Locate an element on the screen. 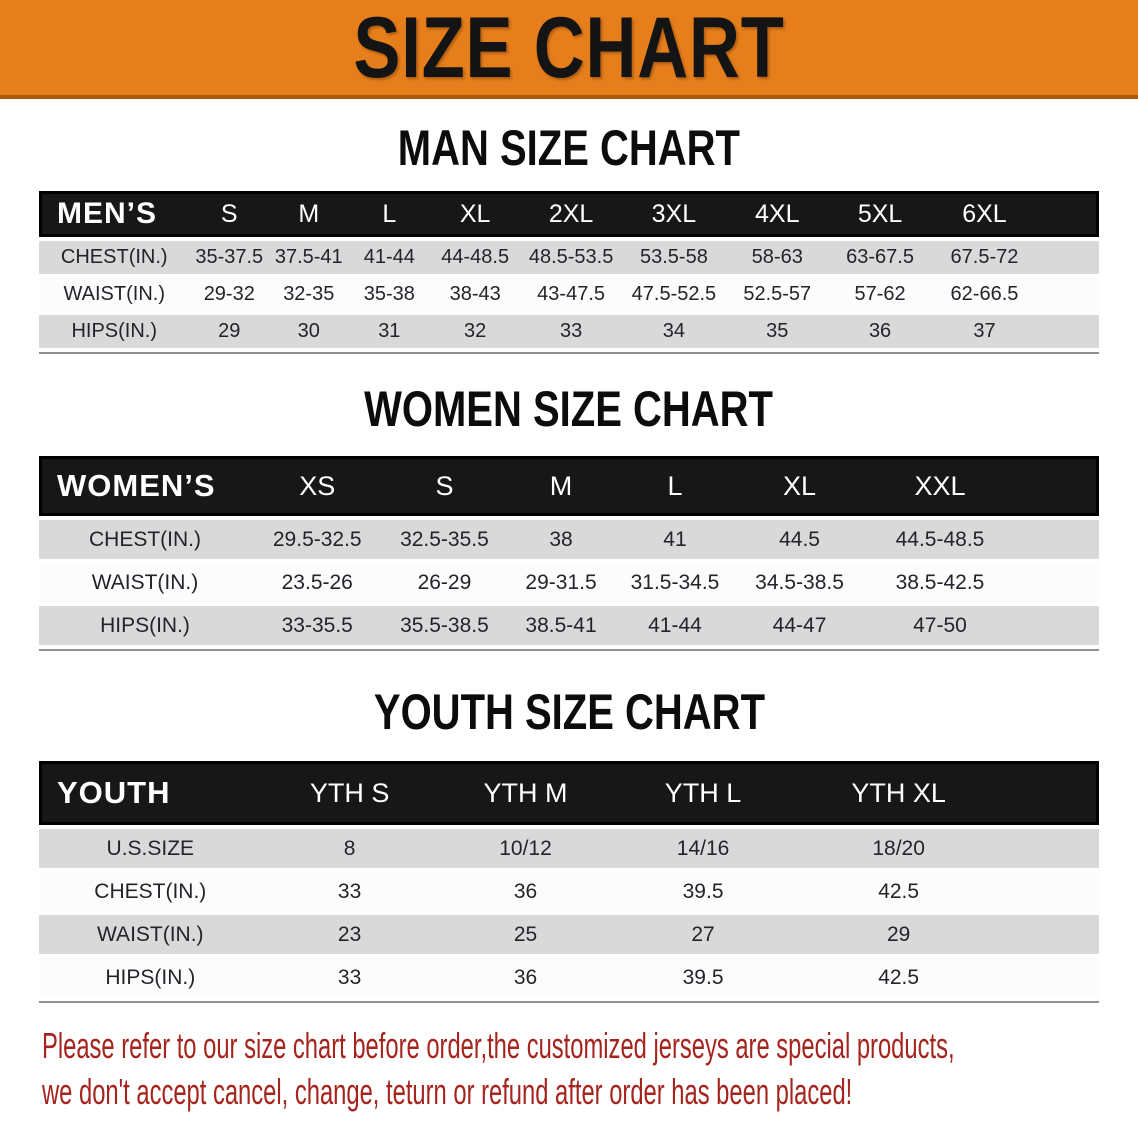 The width and height of the screenshot is (1138, 1132). measurement-value: 34 is located at coordinates (673, 331).